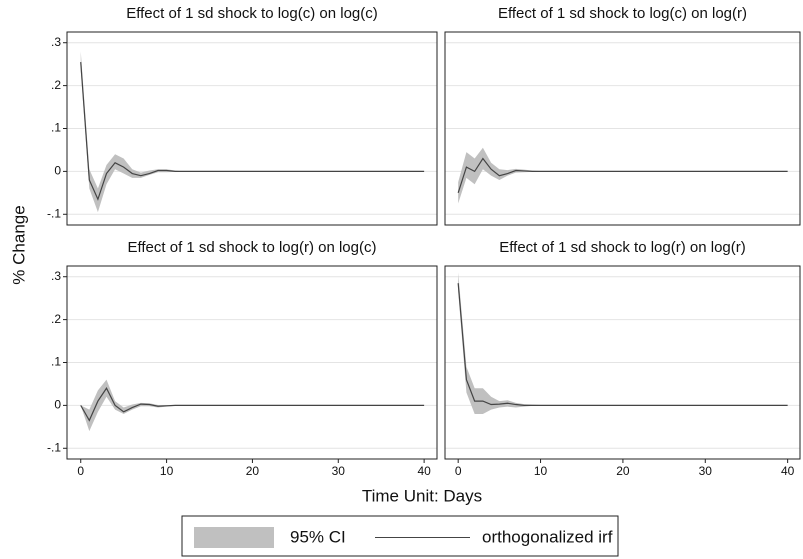 The height and width of the screenshot is (559, 803). I want to click on legend-label: orthogonalized irf, so click(547, 536).